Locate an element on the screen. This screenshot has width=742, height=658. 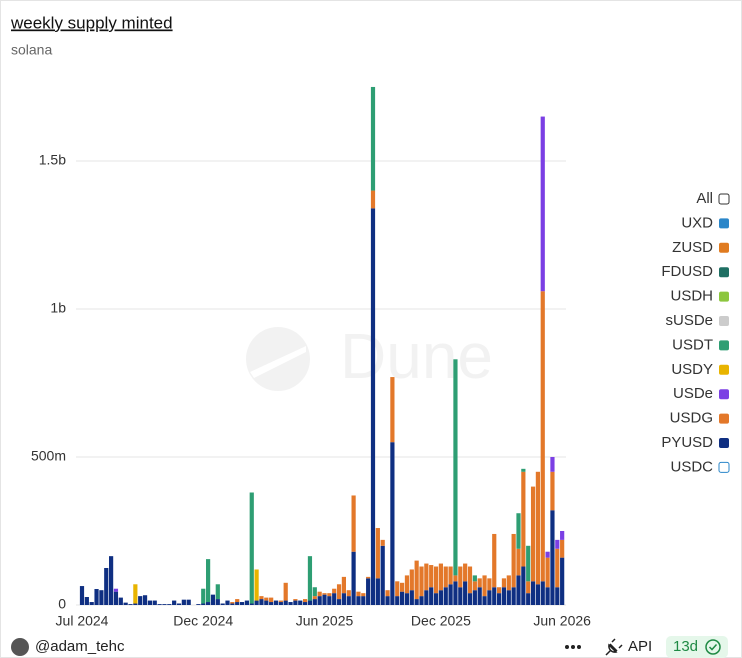
legend-label: USDY is located at coordinates (692, 369).